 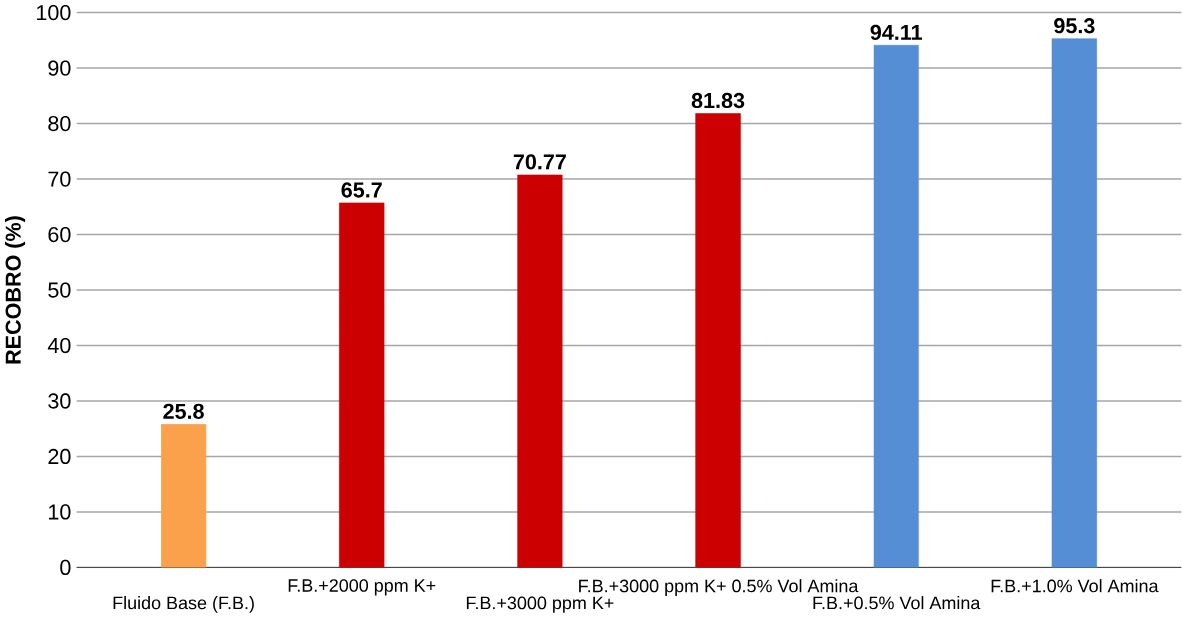 What do you see at coordinates (362, 587) in the screenshot?
I see `x-tick-label: F.B.+2000 ppm K+` at bounding box center [362, 587].